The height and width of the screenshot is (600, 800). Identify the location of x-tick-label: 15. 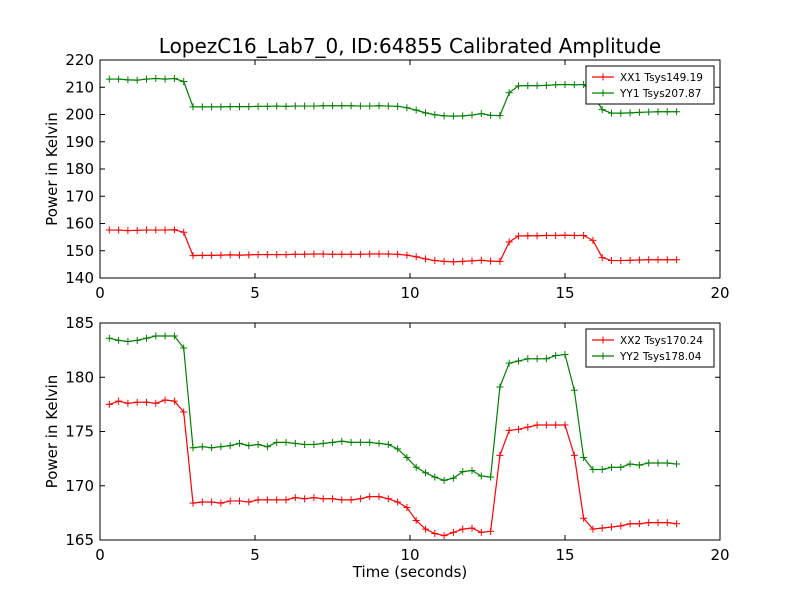
(564, 293).